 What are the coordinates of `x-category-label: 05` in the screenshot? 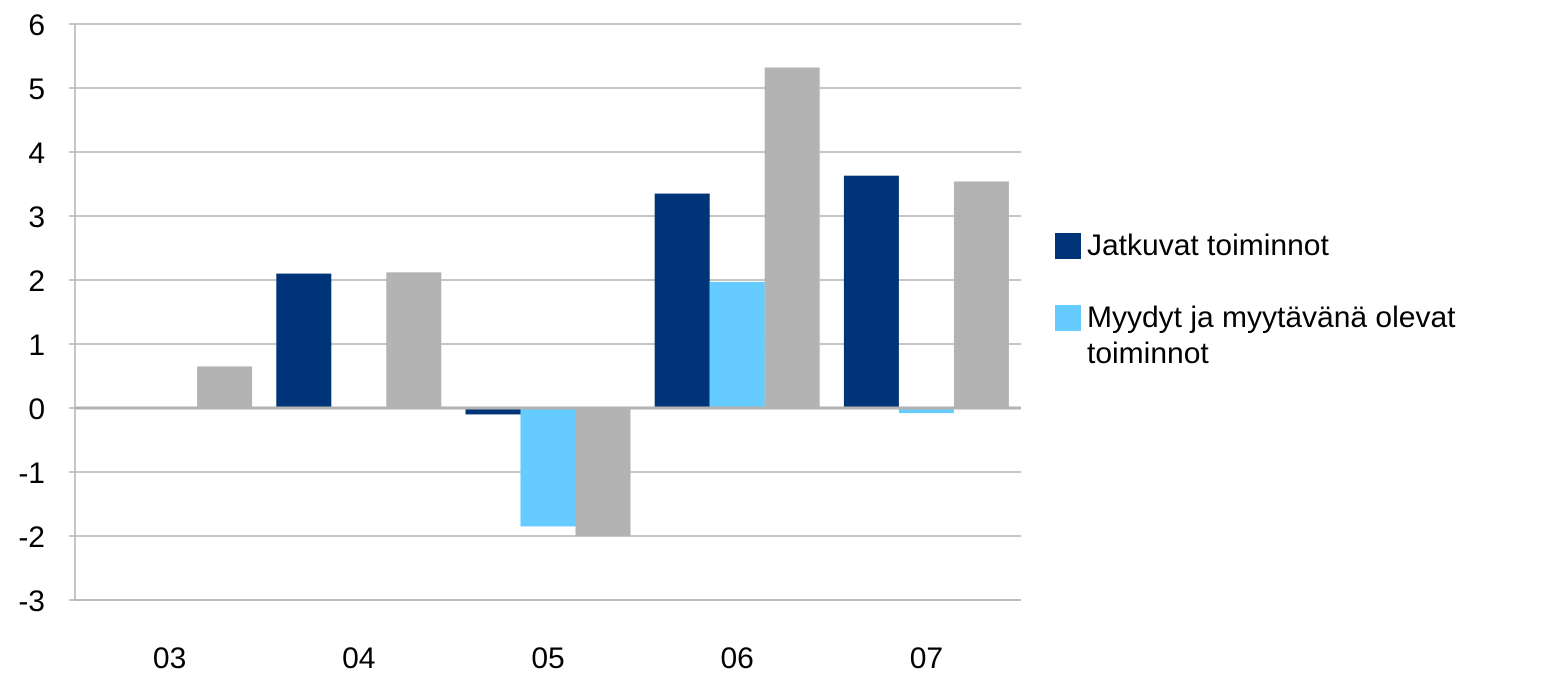 It's located at (547, 657).